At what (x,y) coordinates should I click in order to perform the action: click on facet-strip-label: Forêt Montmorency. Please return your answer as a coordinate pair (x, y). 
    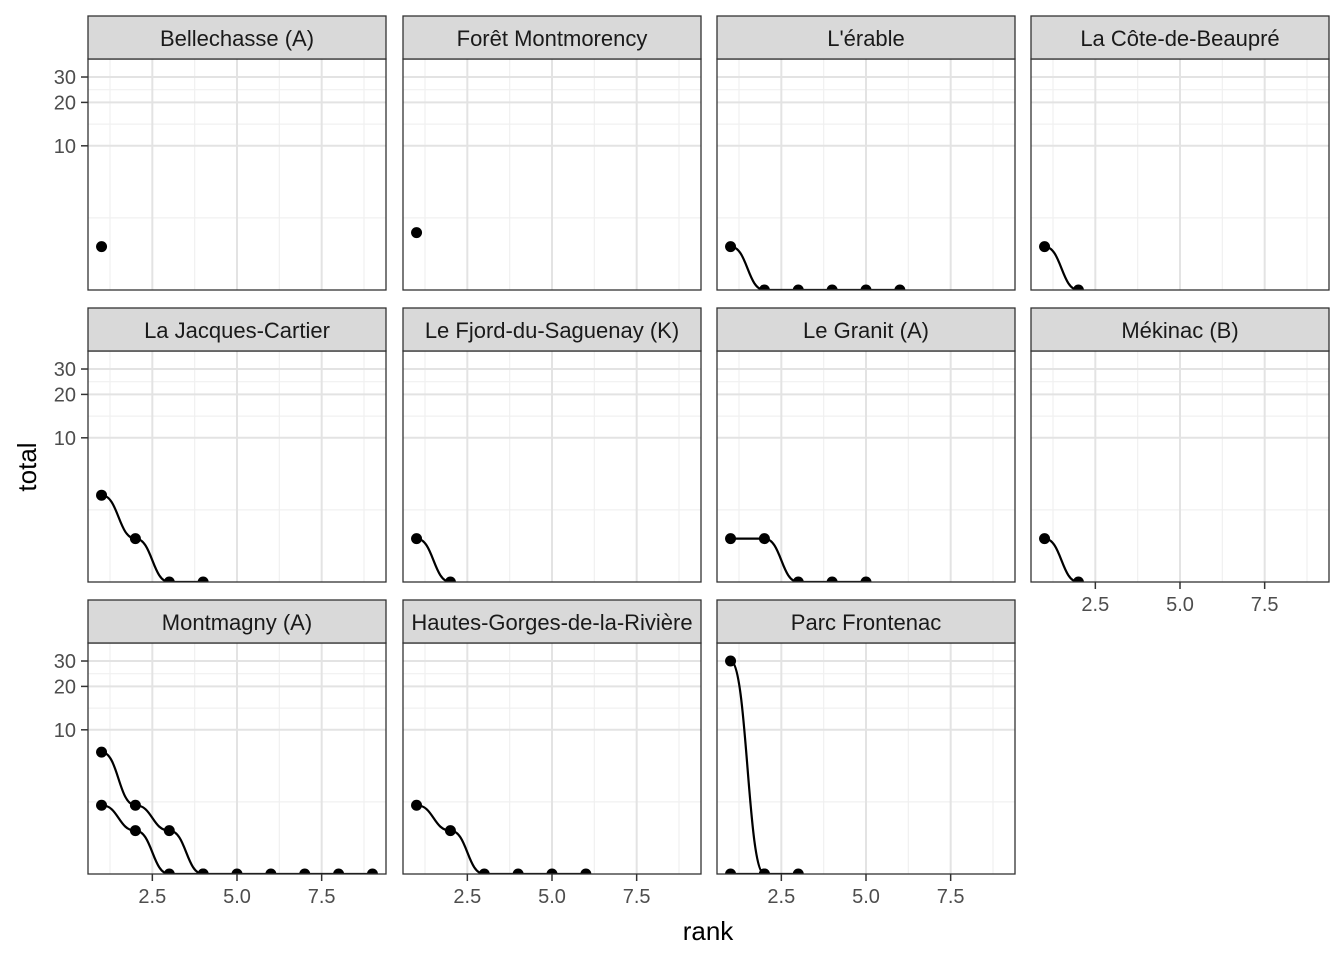
    Looking at the image, I should click on (552, 38).